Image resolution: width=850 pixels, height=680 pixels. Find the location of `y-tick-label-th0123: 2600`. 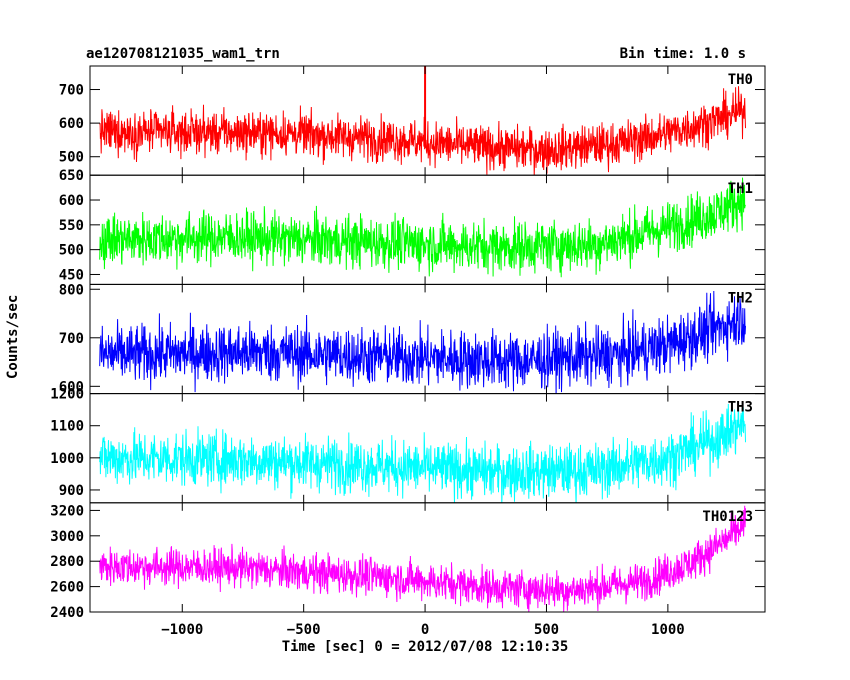

y-tick-label-th0123: 2600 is located at coordinates (67, 588).